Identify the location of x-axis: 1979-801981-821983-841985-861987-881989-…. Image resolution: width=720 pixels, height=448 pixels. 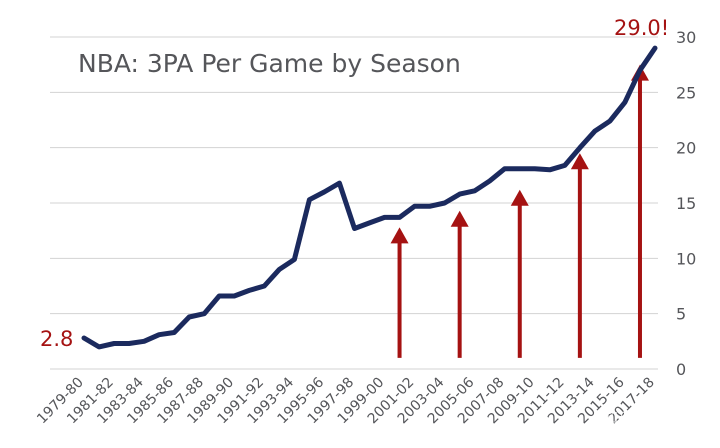
(346, 400).